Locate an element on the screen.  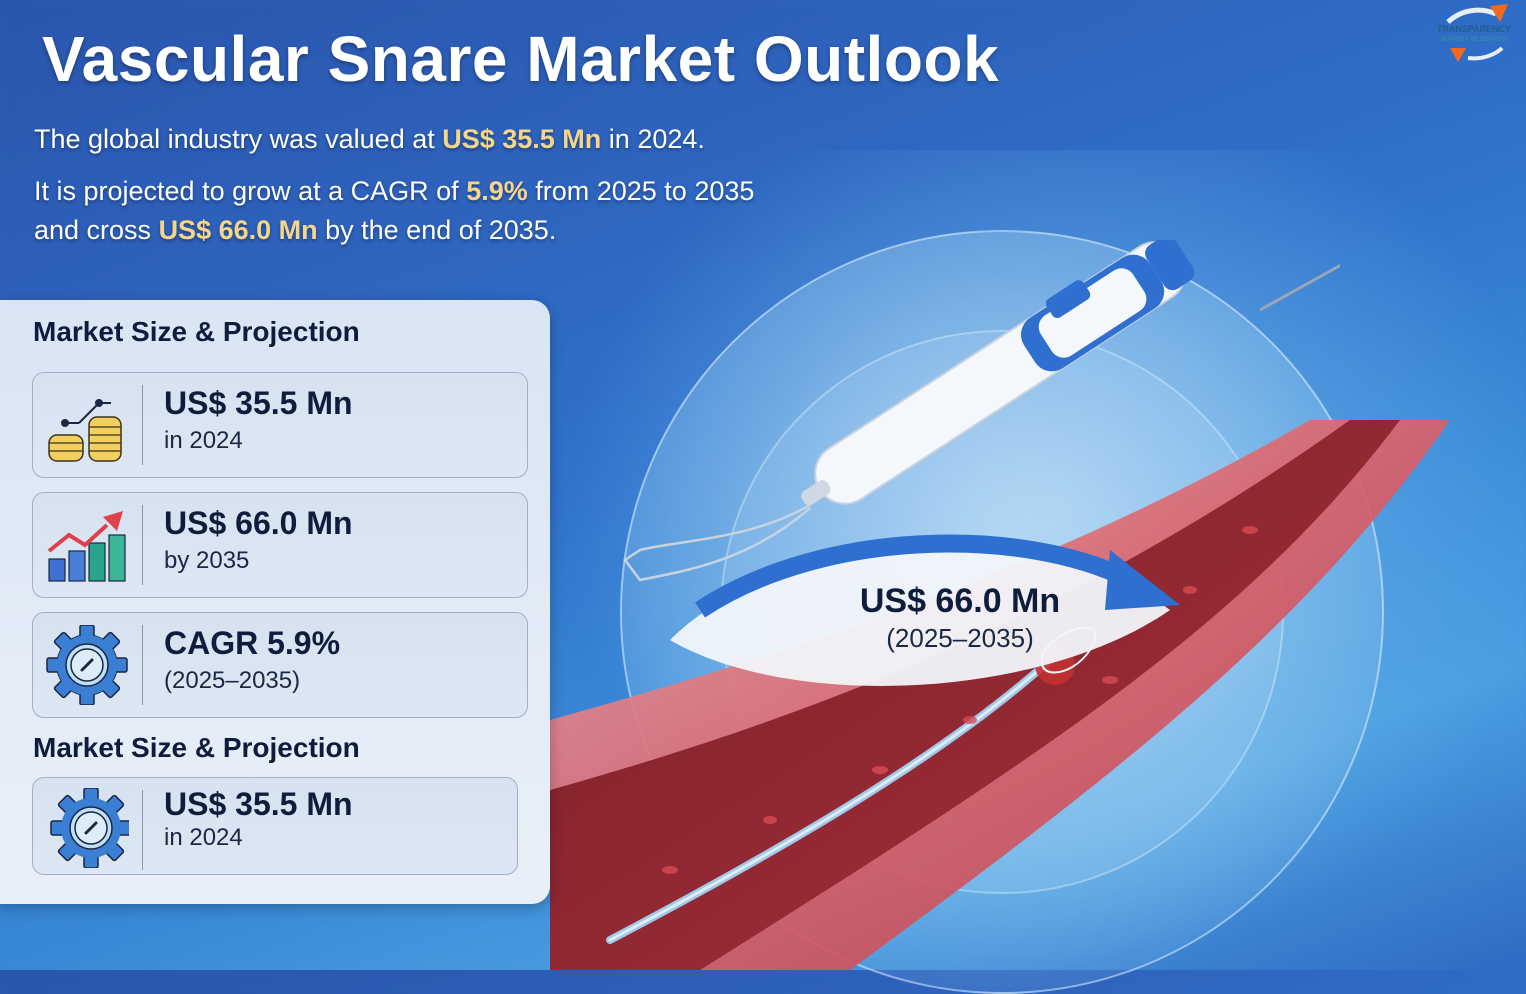
metric-value: US$ 66.0 Mn is located at coordinates (258, 523).